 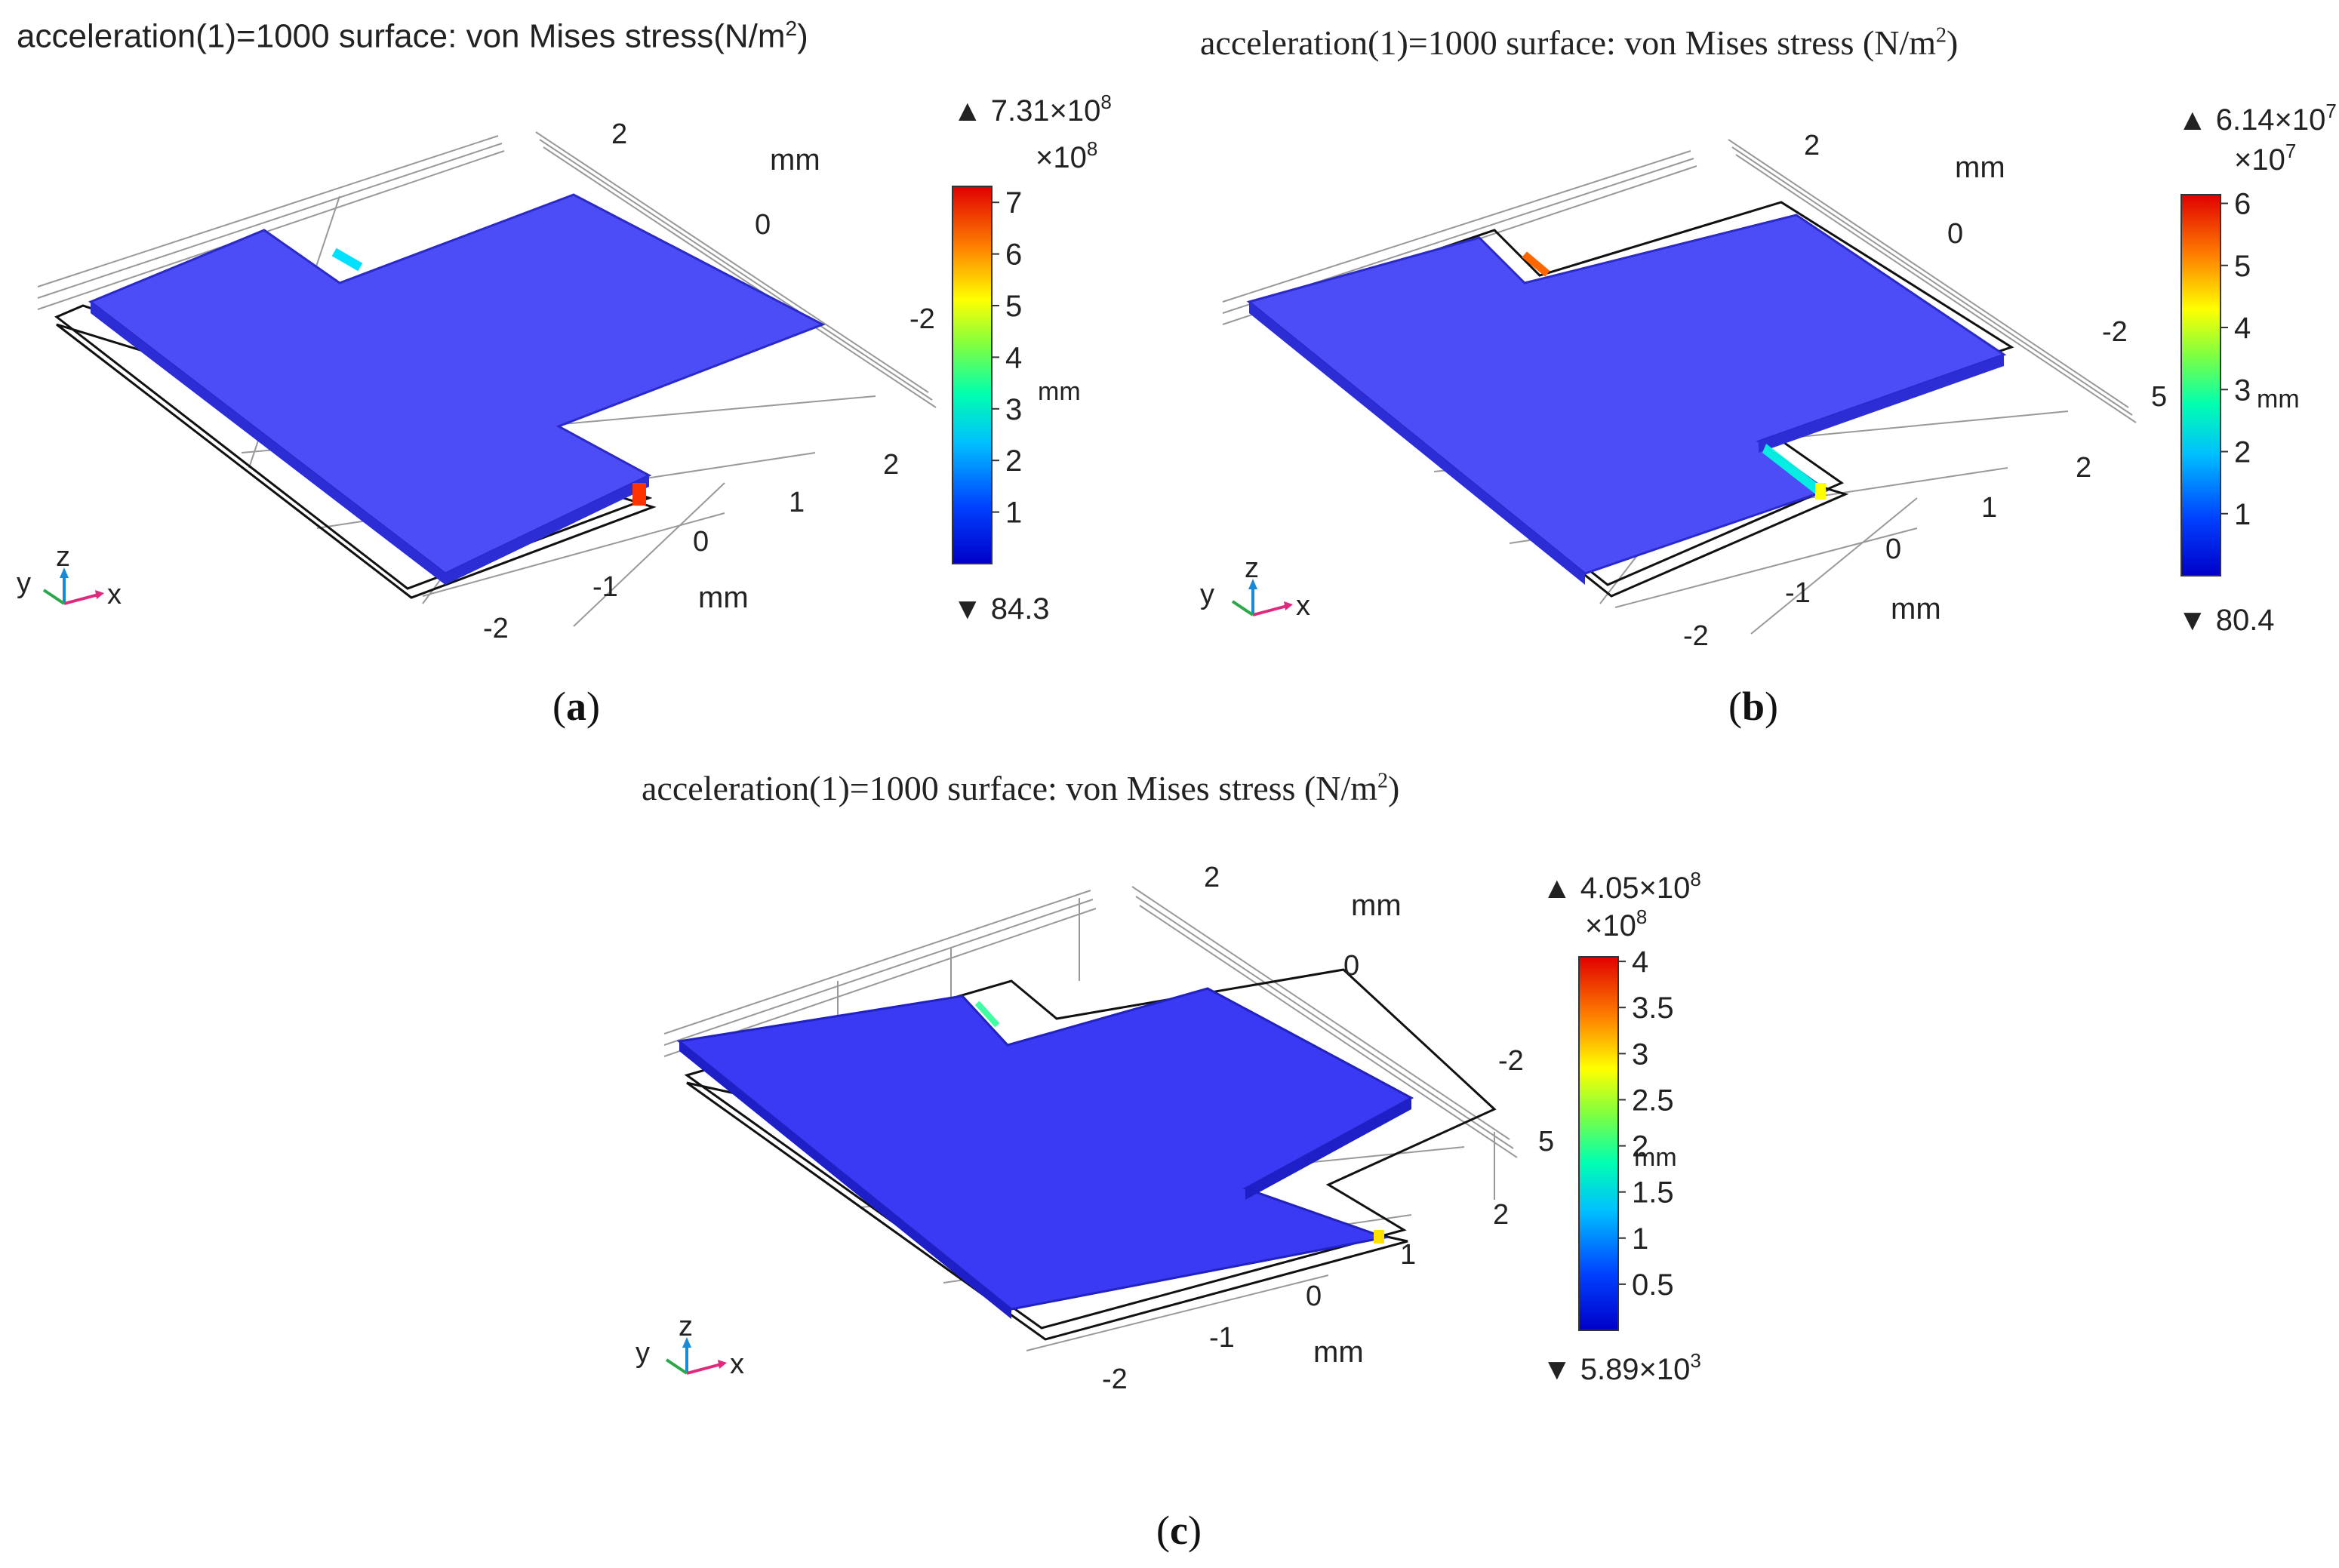 I want to click on colorbar-tick-label: 1, so click(x=2242, y=514).